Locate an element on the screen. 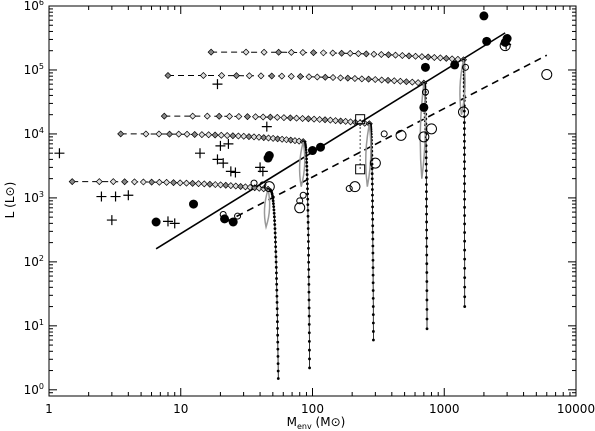 The width and height of the screenshot is (595, 431). y-tick-label: 103 is located at coordinates (34, 197).